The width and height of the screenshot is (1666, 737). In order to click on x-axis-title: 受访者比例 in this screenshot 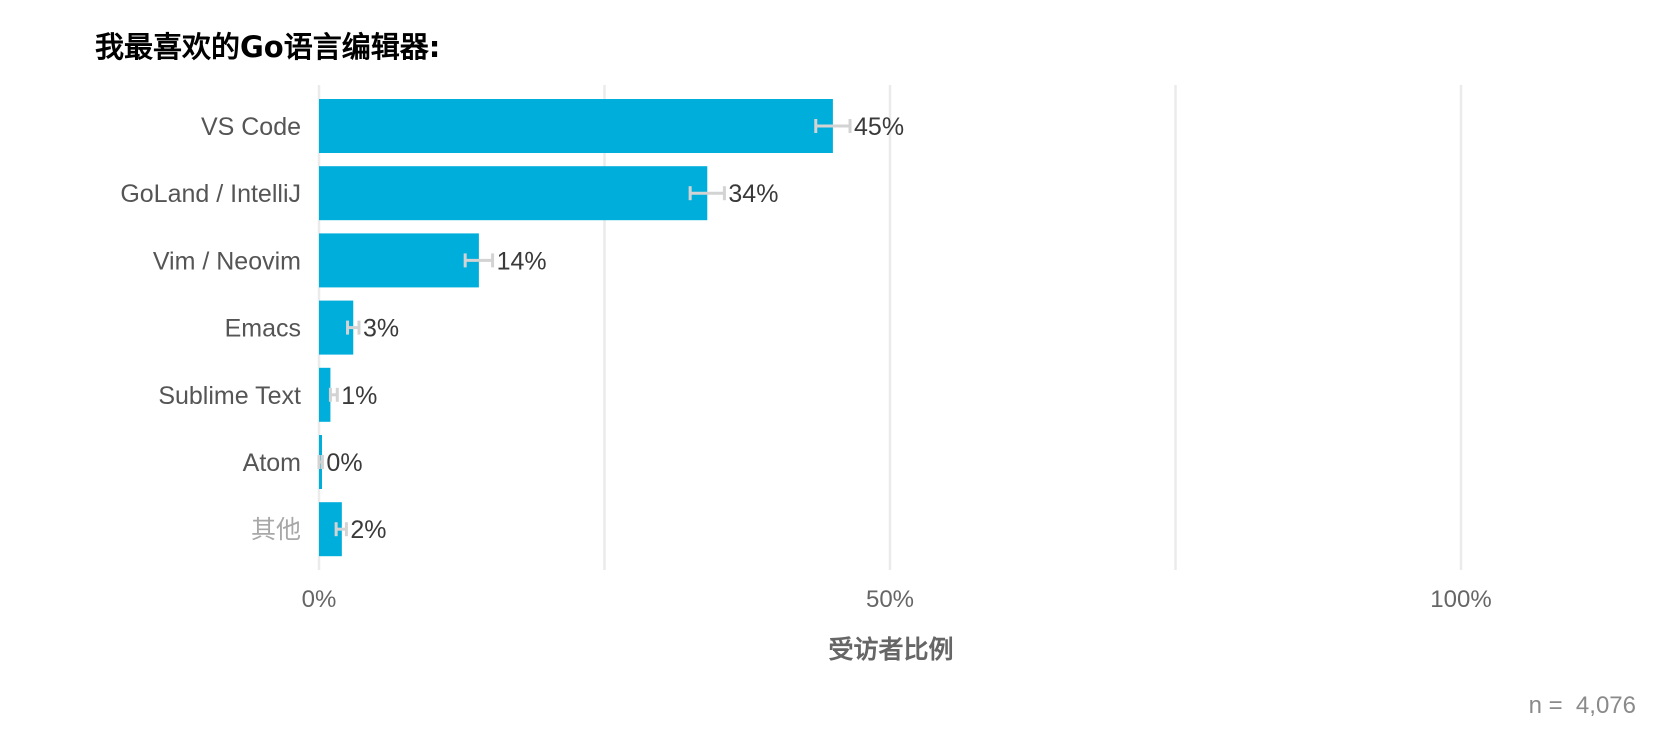, I will do `click(890, 649)`.